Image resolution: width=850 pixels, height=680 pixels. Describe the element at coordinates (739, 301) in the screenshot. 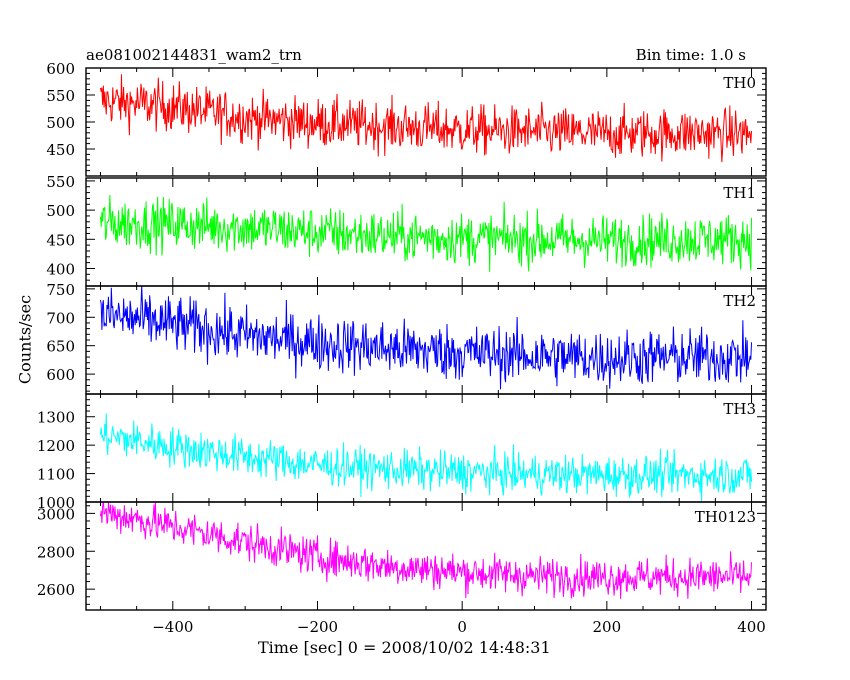

I see `panel-label-TH2: TH2` at that location.